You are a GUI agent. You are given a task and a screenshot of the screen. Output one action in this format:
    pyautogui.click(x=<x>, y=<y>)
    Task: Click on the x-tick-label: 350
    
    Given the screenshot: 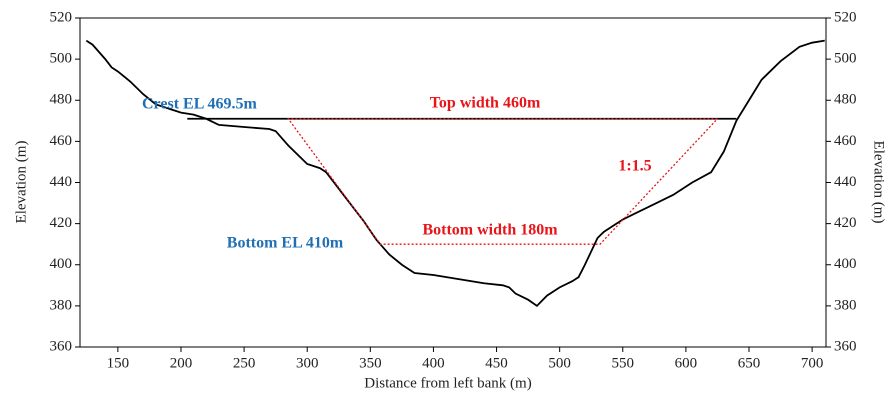 What is the action you would take?
    pyautogui.click(x=370, y=363)
    